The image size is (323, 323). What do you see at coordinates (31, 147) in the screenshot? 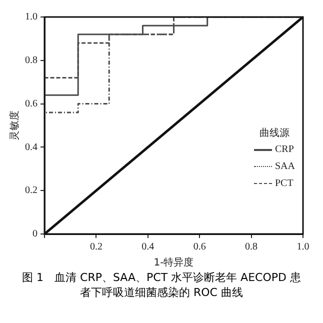
I see `y-tick-label: 0.4` at bounding box center [31, 147].